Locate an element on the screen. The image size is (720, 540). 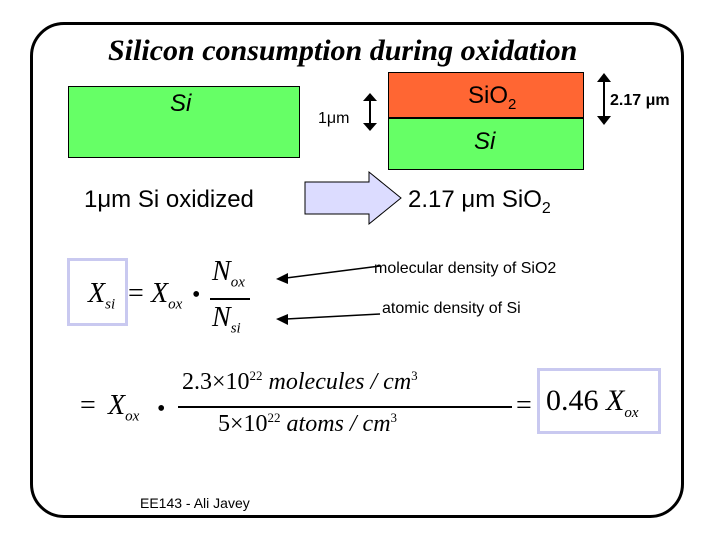
thickness-2-17um-label: 2.17 μm is located at coordinates (640, 100).